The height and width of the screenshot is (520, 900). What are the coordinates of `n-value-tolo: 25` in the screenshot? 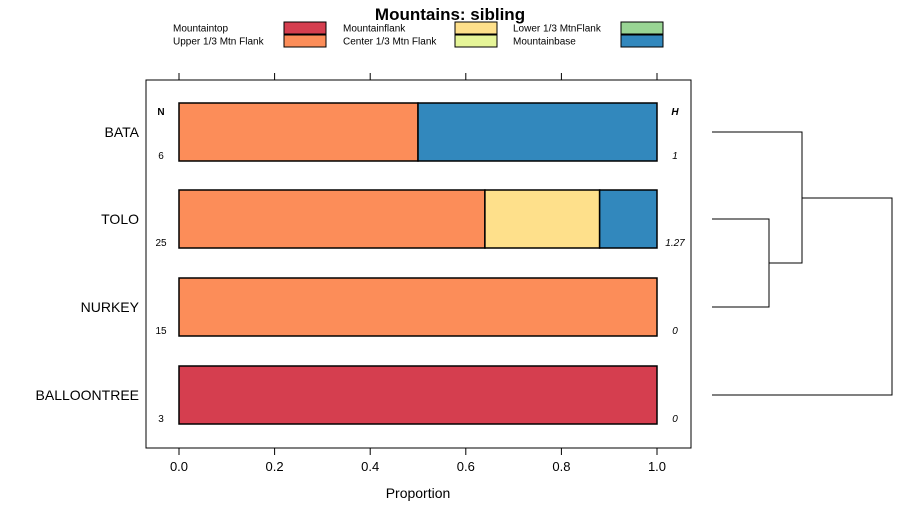 It's located at (161, 243).